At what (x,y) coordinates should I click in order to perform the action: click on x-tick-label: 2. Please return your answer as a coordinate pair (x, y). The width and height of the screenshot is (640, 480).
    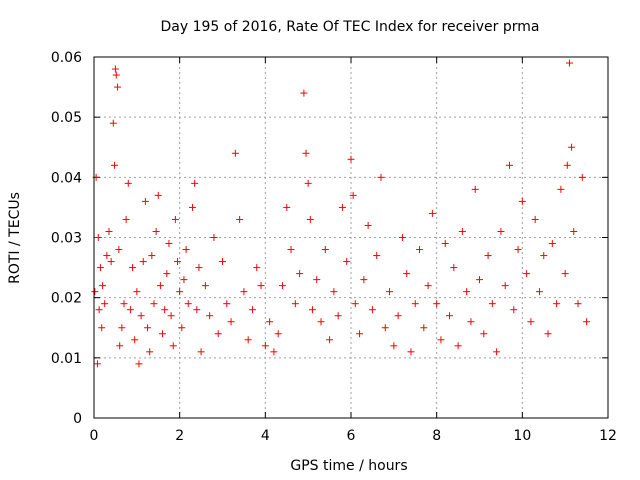
    Looking at the image, I should click on (179, 436).